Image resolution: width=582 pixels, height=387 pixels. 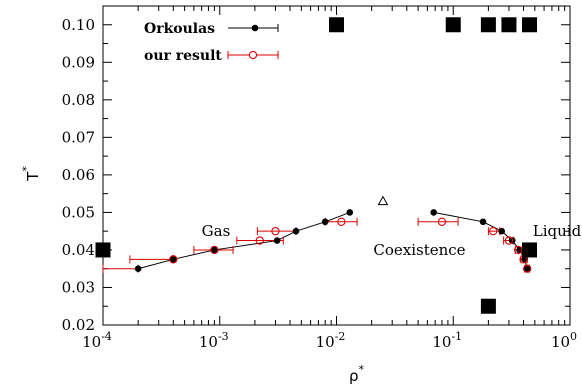 What do you see at coordinates (392, 240) in the screenshot?
I see `annotations: Gas Coexistence Liquid` at bounding box center [392, 240].